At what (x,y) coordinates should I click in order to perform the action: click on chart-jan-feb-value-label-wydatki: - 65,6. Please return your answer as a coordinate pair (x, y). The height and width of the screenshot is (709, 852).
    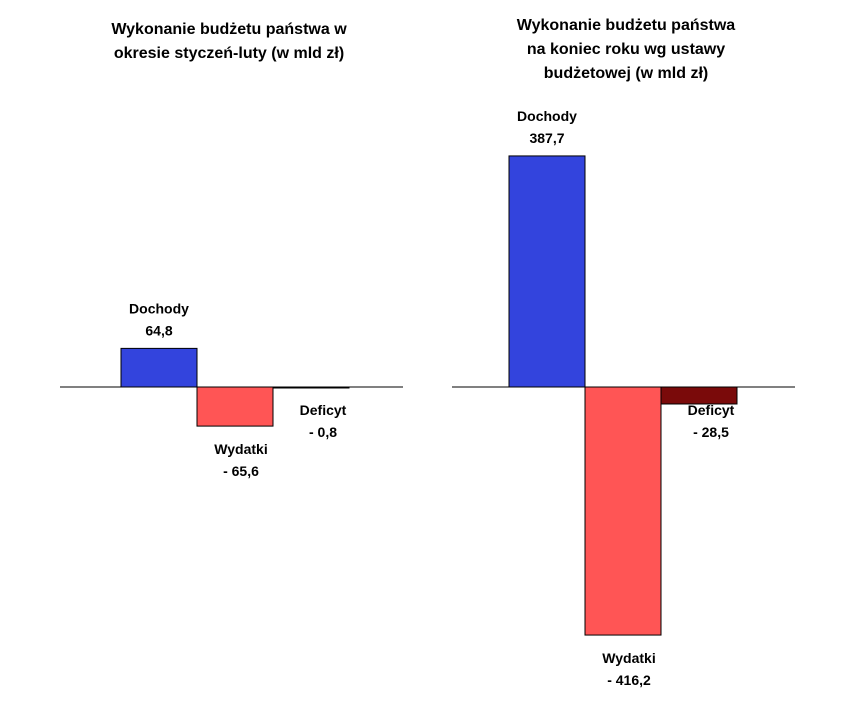
    Looking at the image, I should click on (241, 471).